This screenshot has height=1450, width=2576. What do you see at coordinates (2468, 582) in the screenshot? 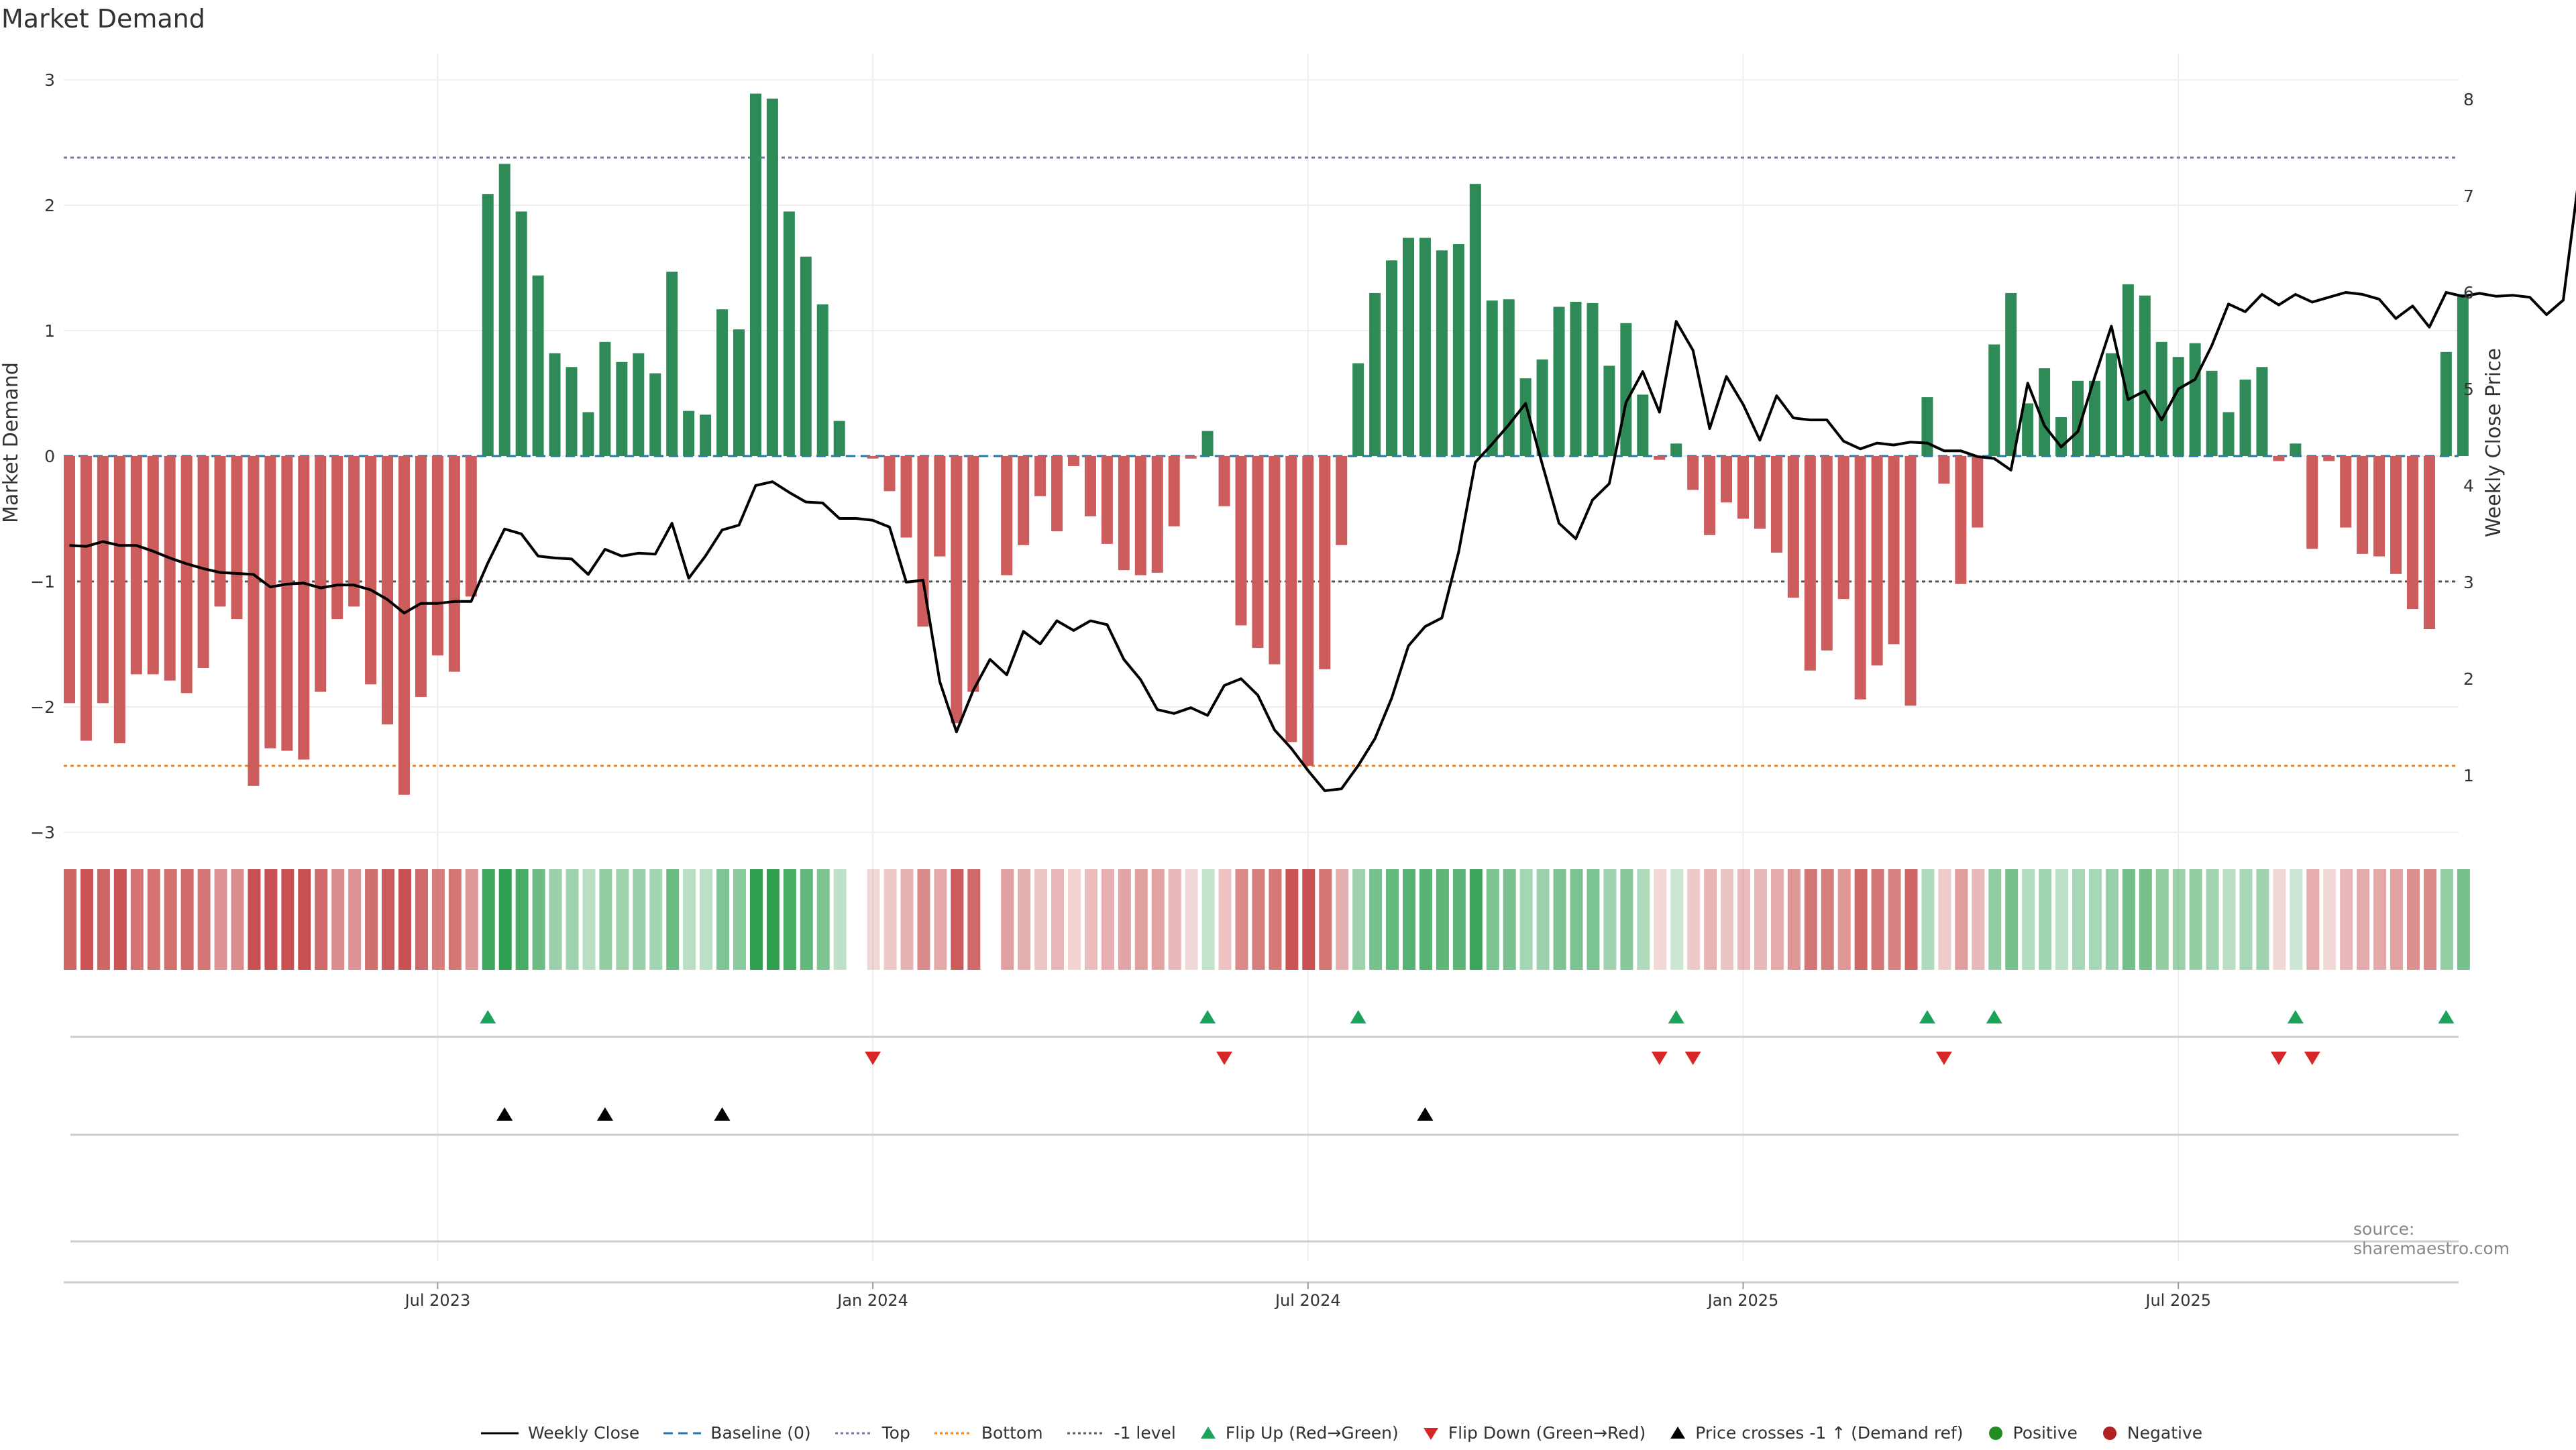
I see `y2-tick-label: 3` at bounding box center [2468, 582].